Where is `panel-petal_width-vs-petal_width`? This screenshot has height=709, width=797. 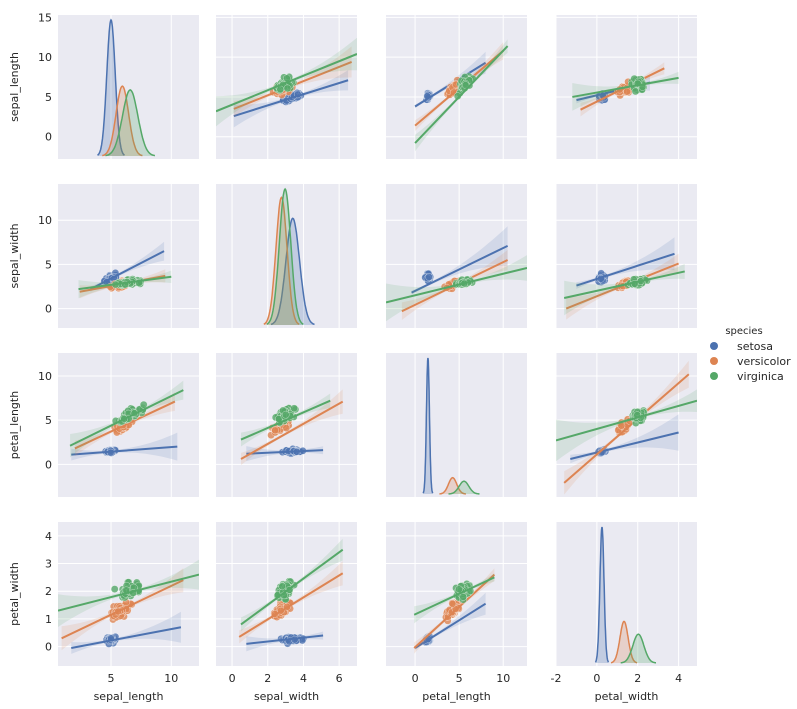 panel-petal_width-vs-petal_width is located at coordinates (626, 594).